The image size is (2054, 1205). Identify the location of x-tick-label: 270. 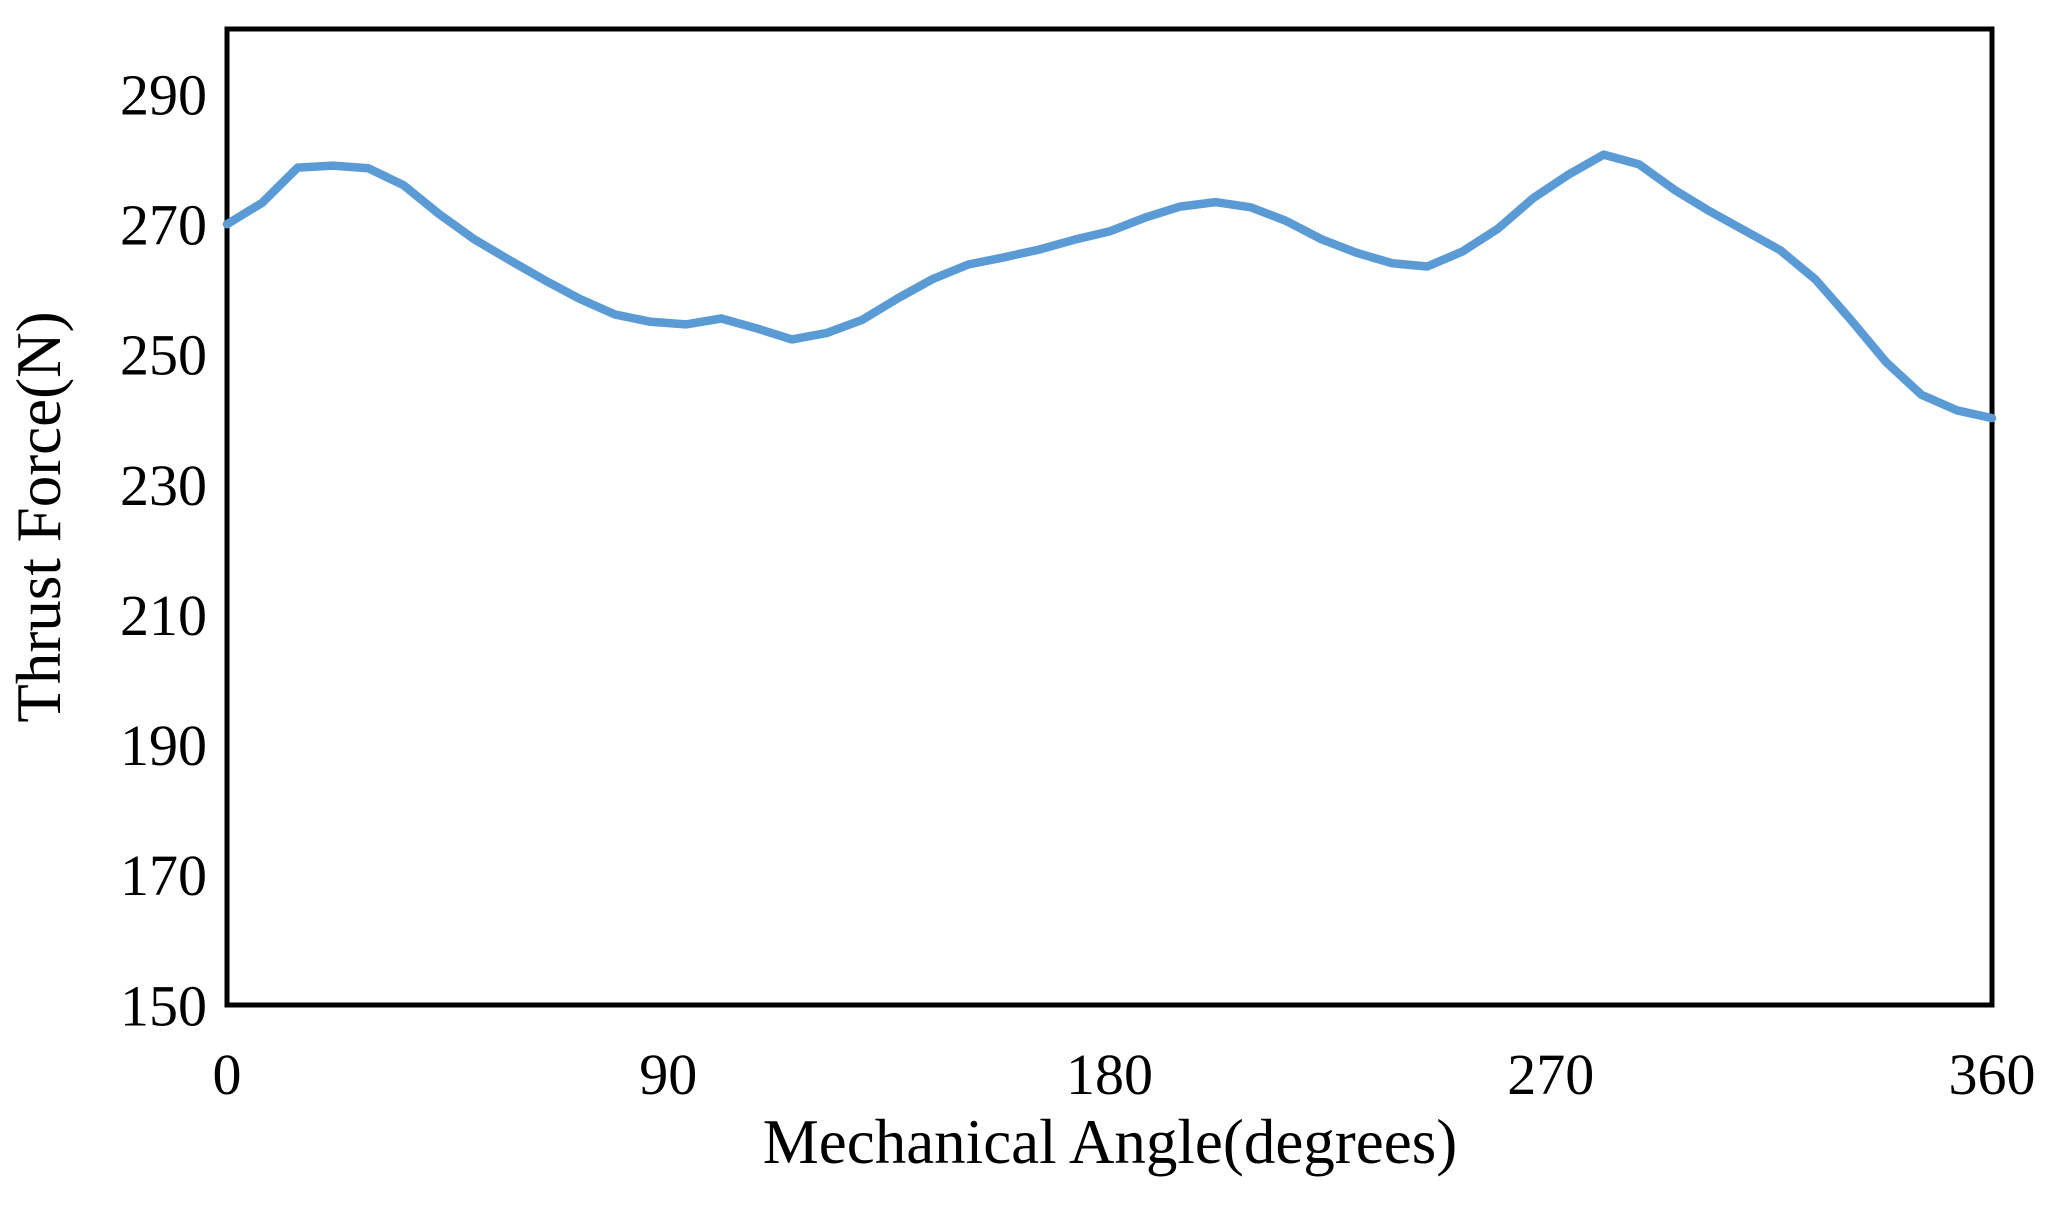
(1550, 1074).